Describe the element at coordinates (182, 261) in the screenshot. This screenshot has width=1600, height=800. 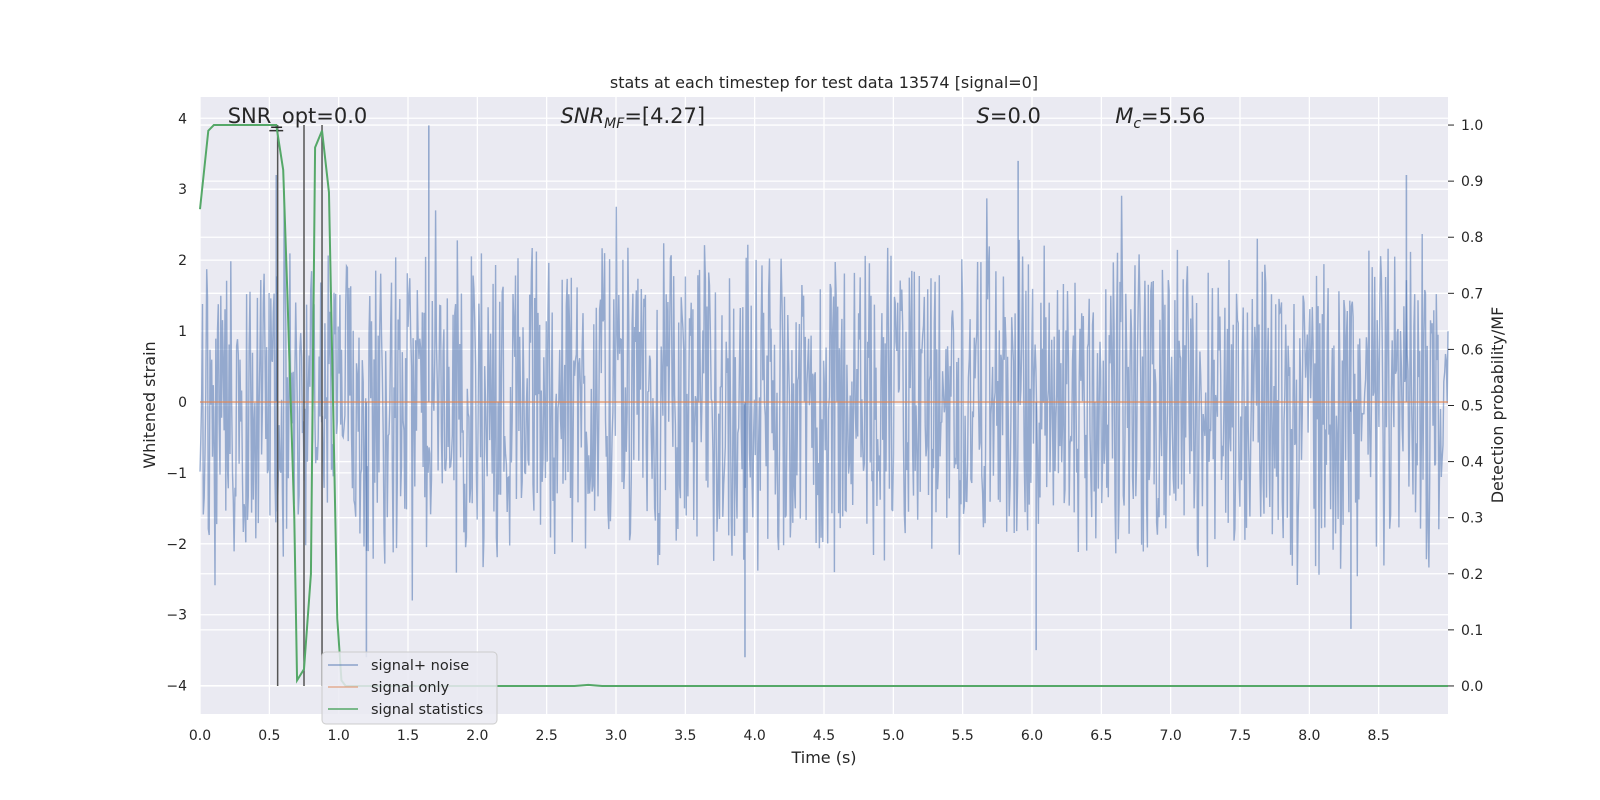
I see `y-tick-label-left: 2` at that location.